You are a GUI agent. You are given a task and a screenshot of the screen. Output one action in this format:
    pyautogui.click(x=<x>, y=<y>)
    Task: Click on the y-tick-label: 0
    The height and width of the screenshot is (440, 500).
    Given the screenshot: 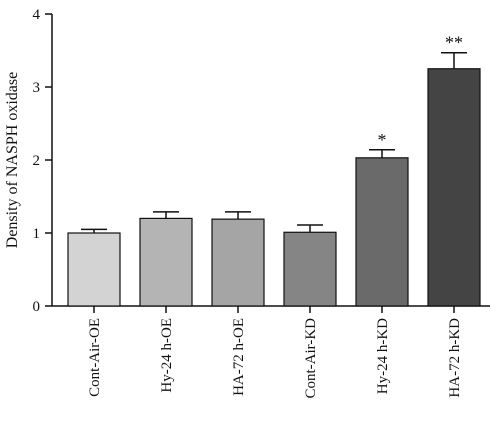 What is the action you would take?
    pyautogui.click(x=37, y=307)
    